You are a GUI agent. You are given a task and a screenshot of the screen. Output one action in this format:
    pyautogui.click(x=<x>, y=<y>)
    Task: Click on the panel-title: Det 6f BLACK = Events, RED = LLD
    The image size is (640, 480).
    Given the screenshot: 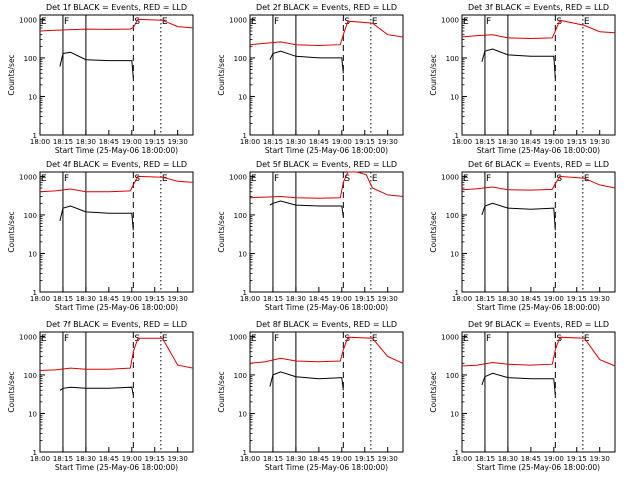 What is the action you would take?
    pyautogui.click(x=538, y=164)
    